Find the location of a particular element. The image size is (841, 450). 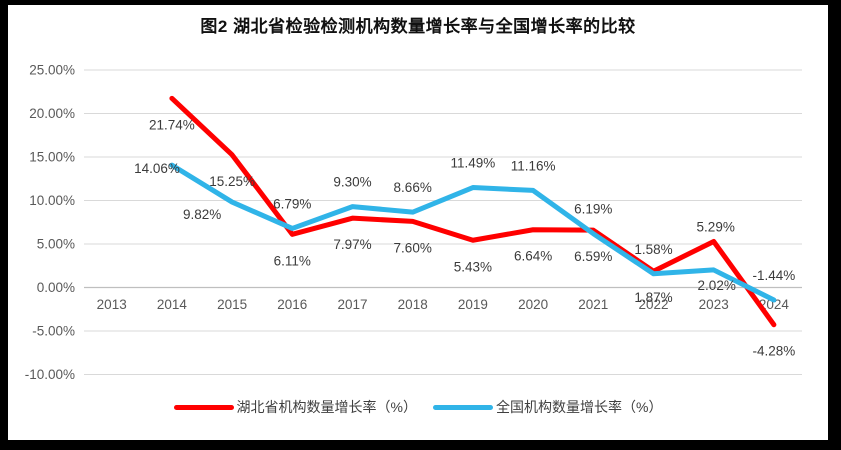

data-label: 6.19% is located at coordinates (593, 209).